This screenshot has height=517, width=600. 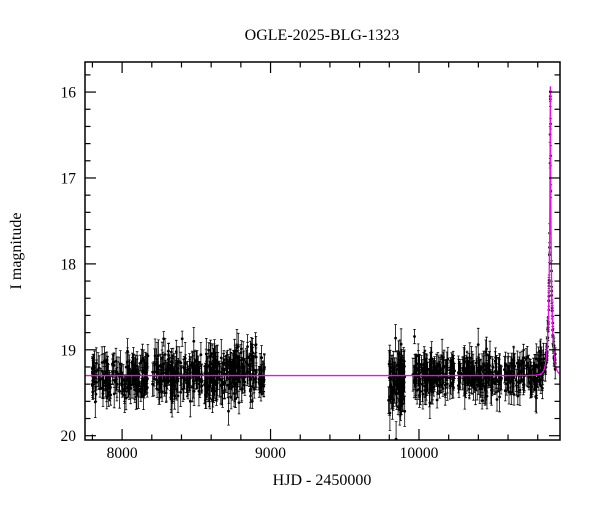 I want to click on y-tick-label: 18, so click(x=69, y=264).